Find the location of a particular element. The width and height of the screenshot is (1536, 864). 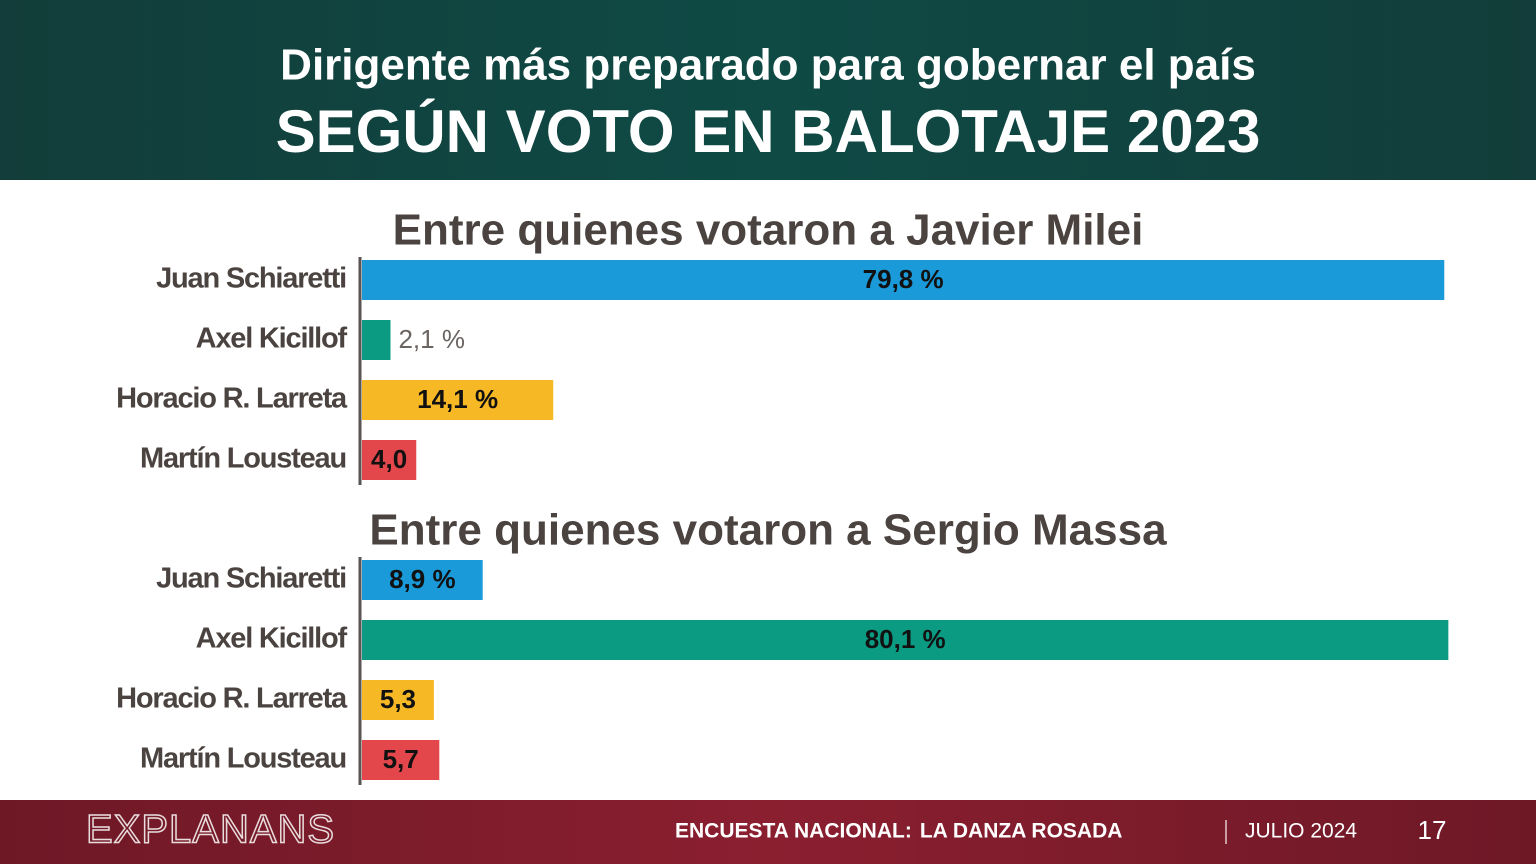

value-label: 2,1 % is located at coordinates (431, 339).